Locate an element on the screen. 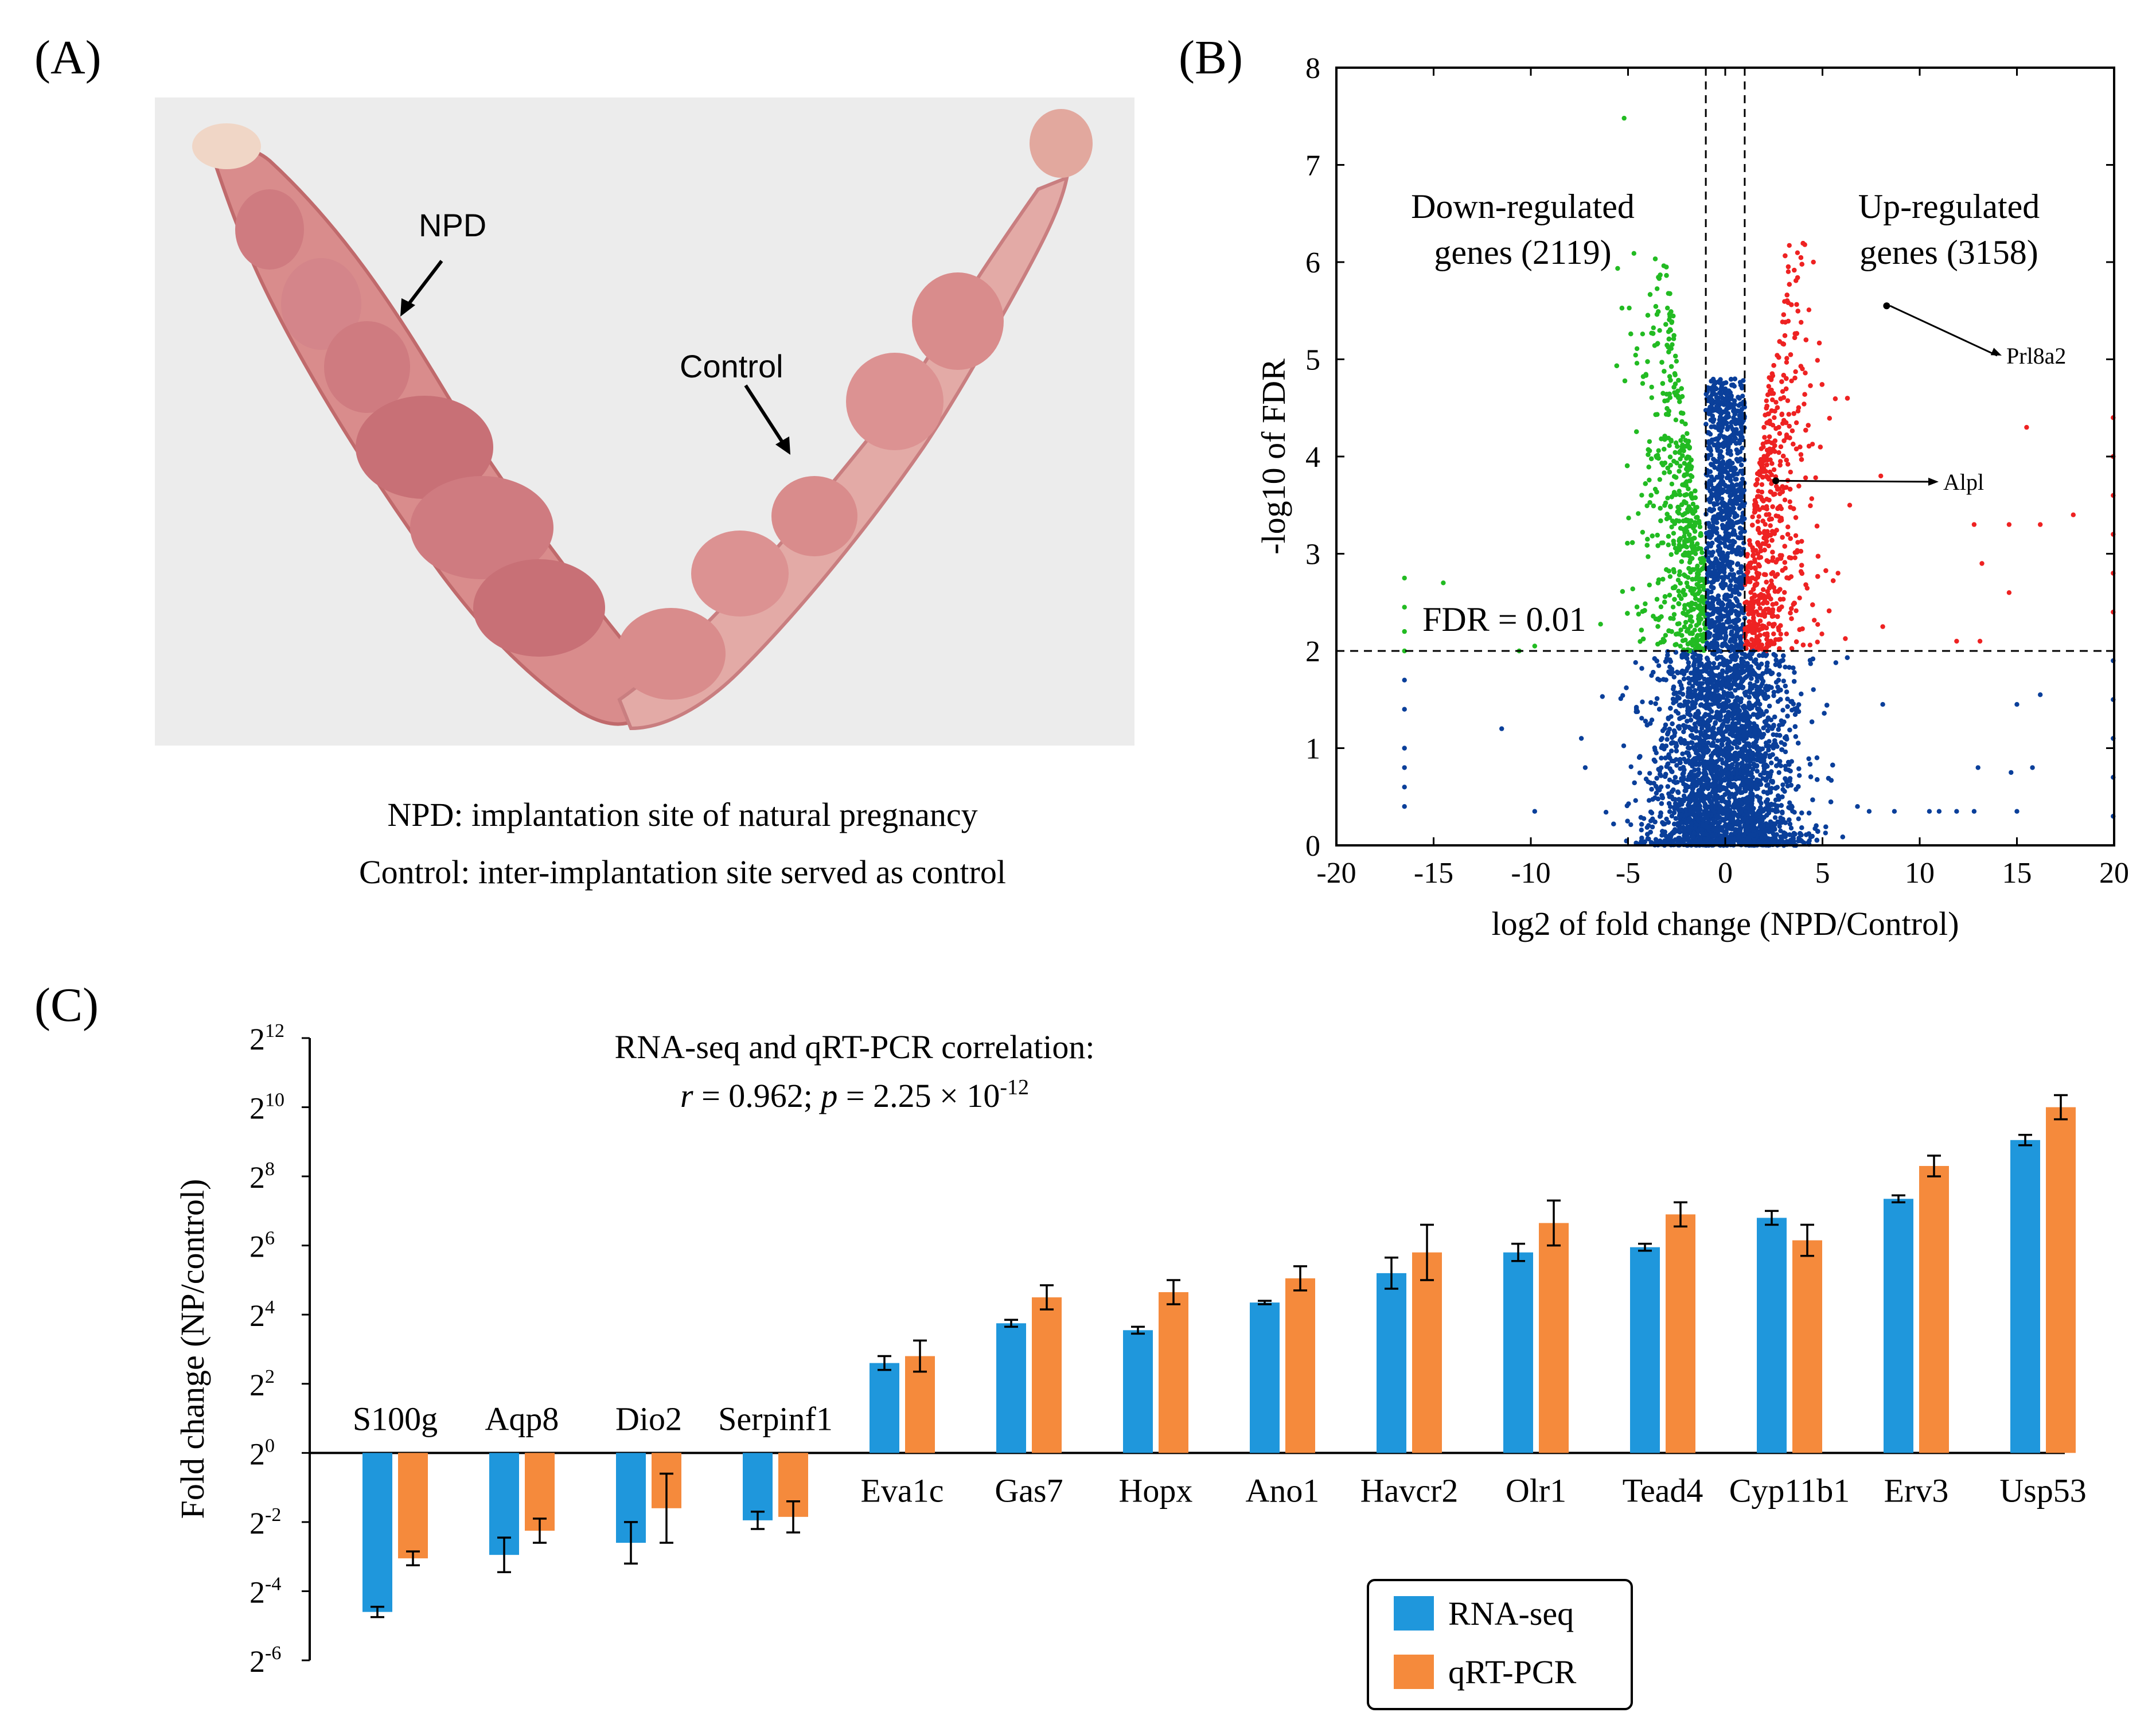  left-tip is located at coordinates (226, 146).